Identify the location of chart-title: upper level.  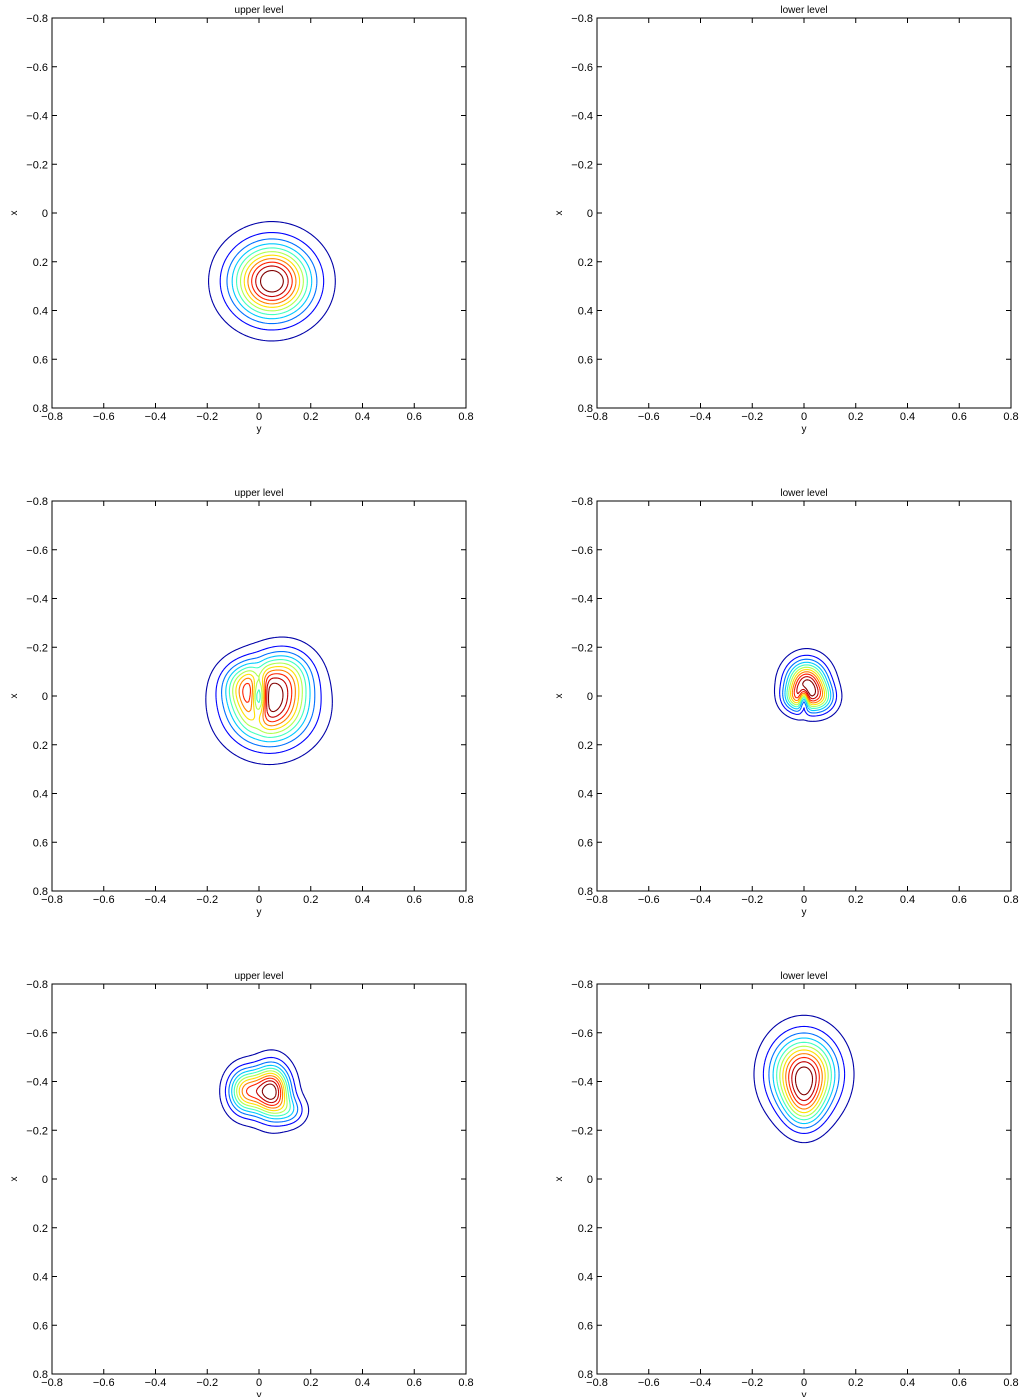
(259, 976).